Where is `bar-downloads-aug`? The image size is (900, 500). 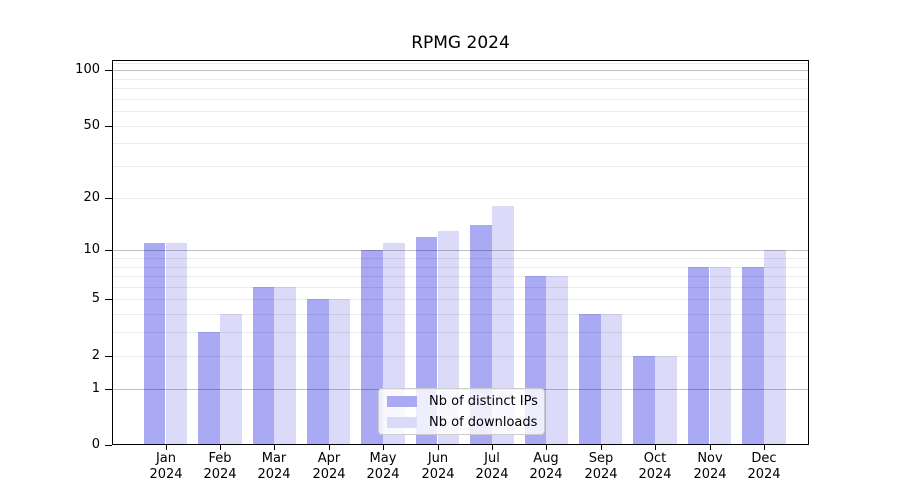
bar-downloads-aug is located at coordinates (557, 360).